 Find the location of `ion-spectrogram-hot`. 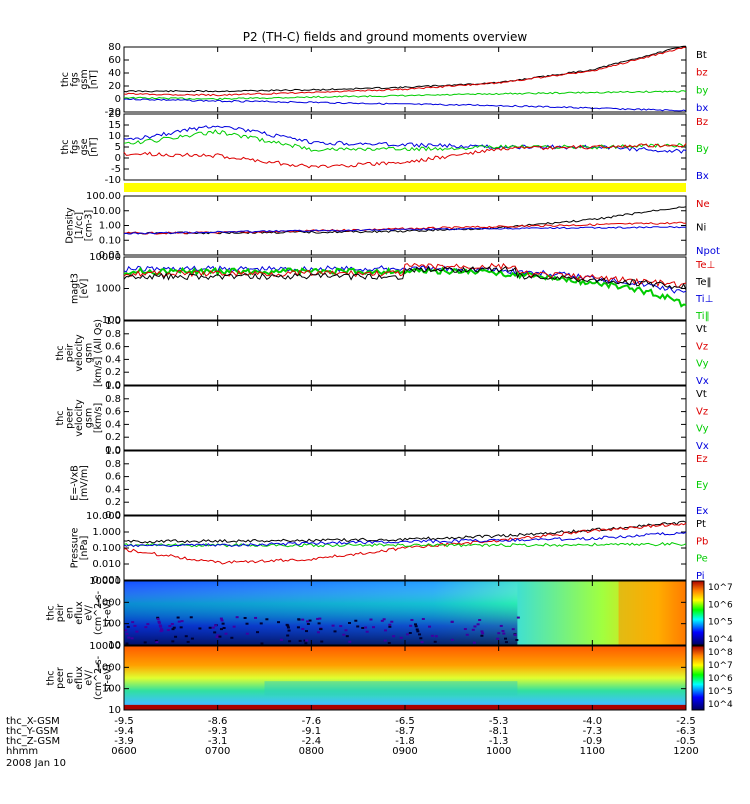

ion-spectrogram-hot is located at coordinates (652, 613).